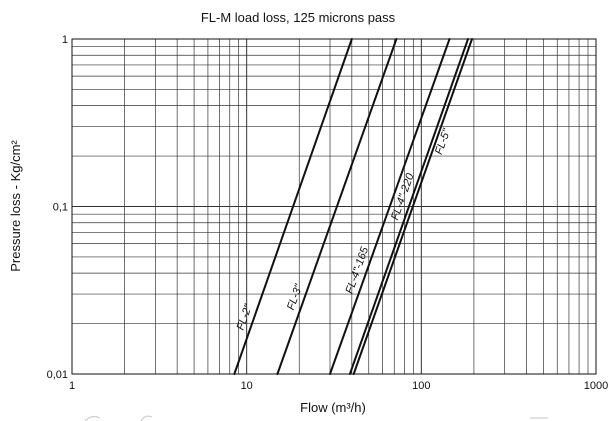  Describe the element at coordinates (245, 317) in the screenshot. I see `series-label: FL-2"` at that location.